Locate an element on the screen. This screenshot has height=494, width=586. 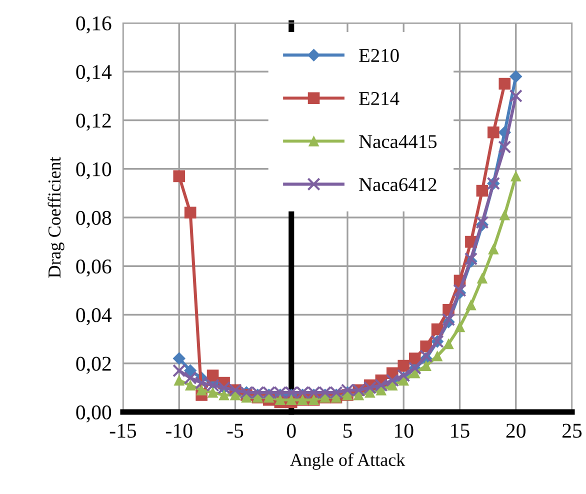
x-tick-label: -15 is located at coordinates (123, 431).